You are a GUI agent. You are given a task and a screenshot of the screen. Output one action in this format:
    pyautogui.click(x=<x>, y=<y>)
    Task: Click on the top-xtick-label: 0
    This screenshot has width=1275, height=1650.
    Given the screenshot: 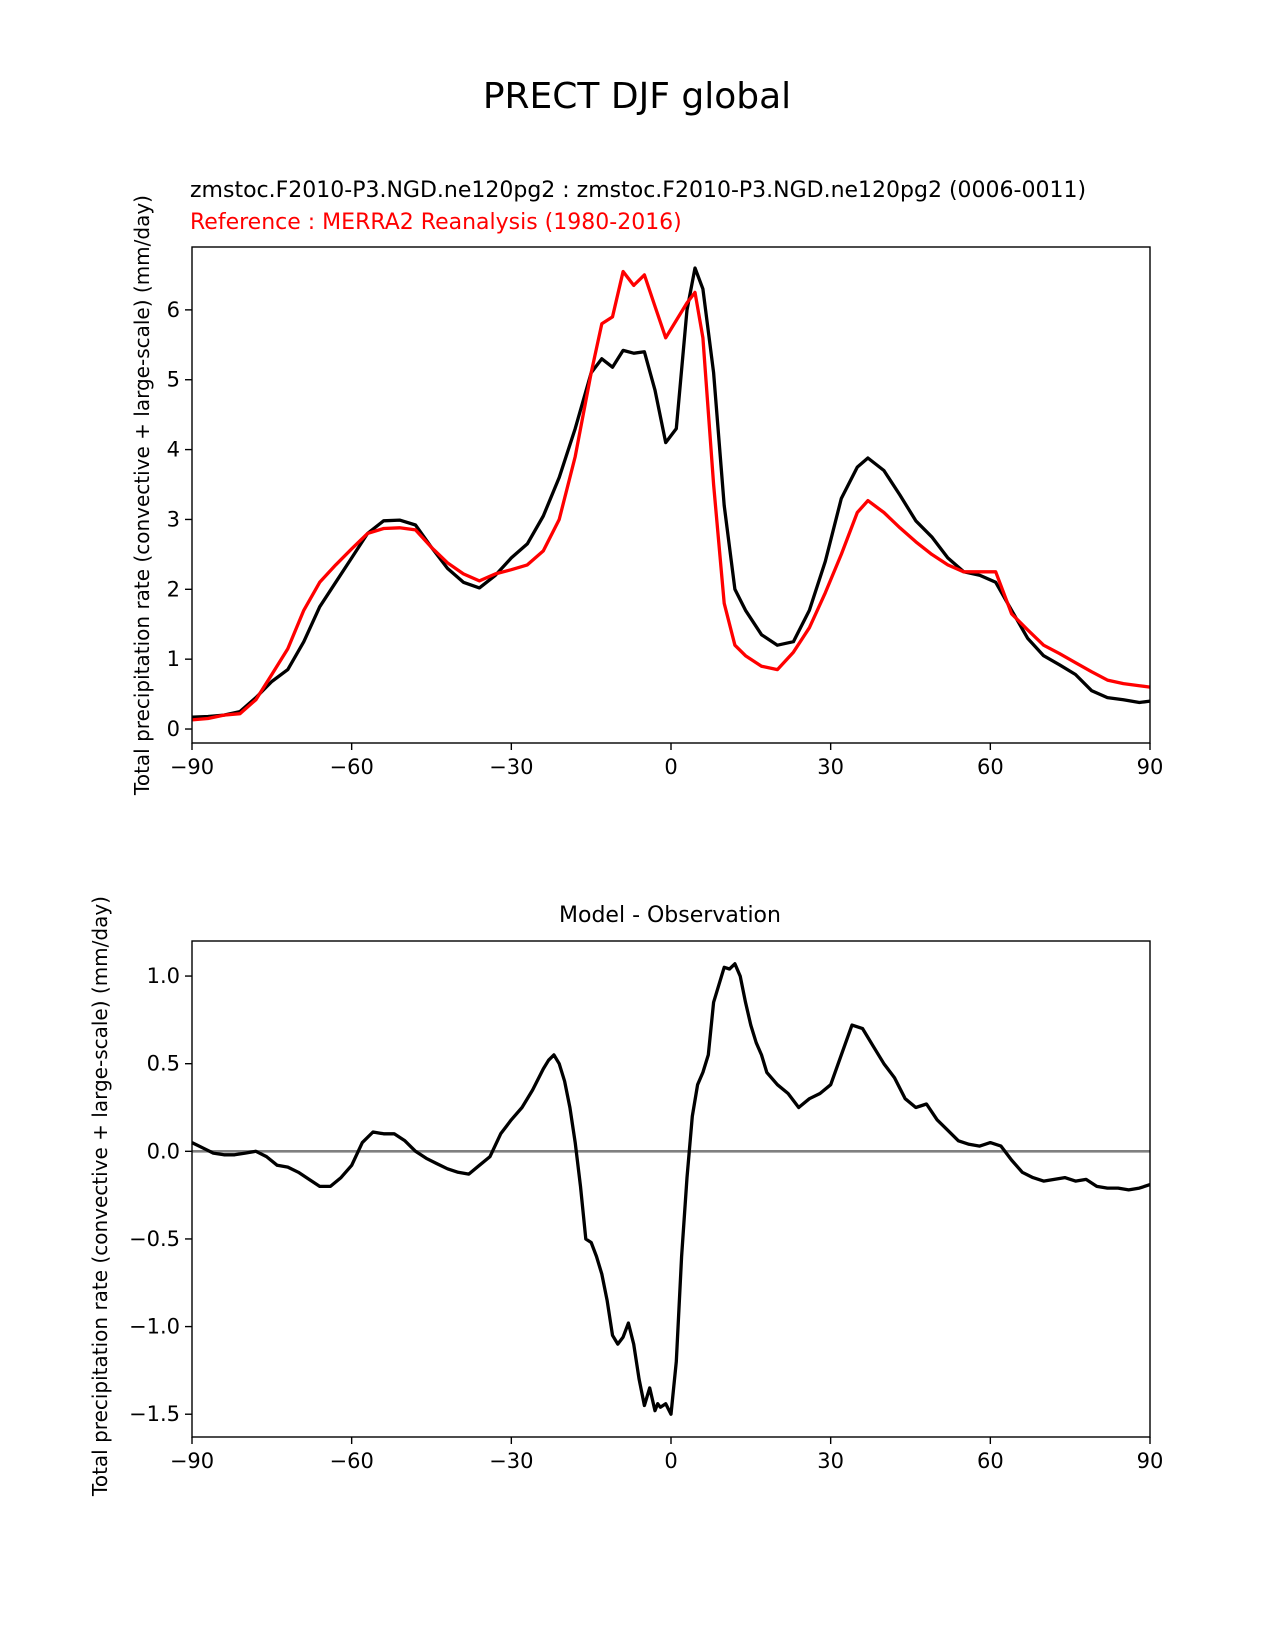 What is the action you would take?
    pyautogui.click(x=670, y=767)
    